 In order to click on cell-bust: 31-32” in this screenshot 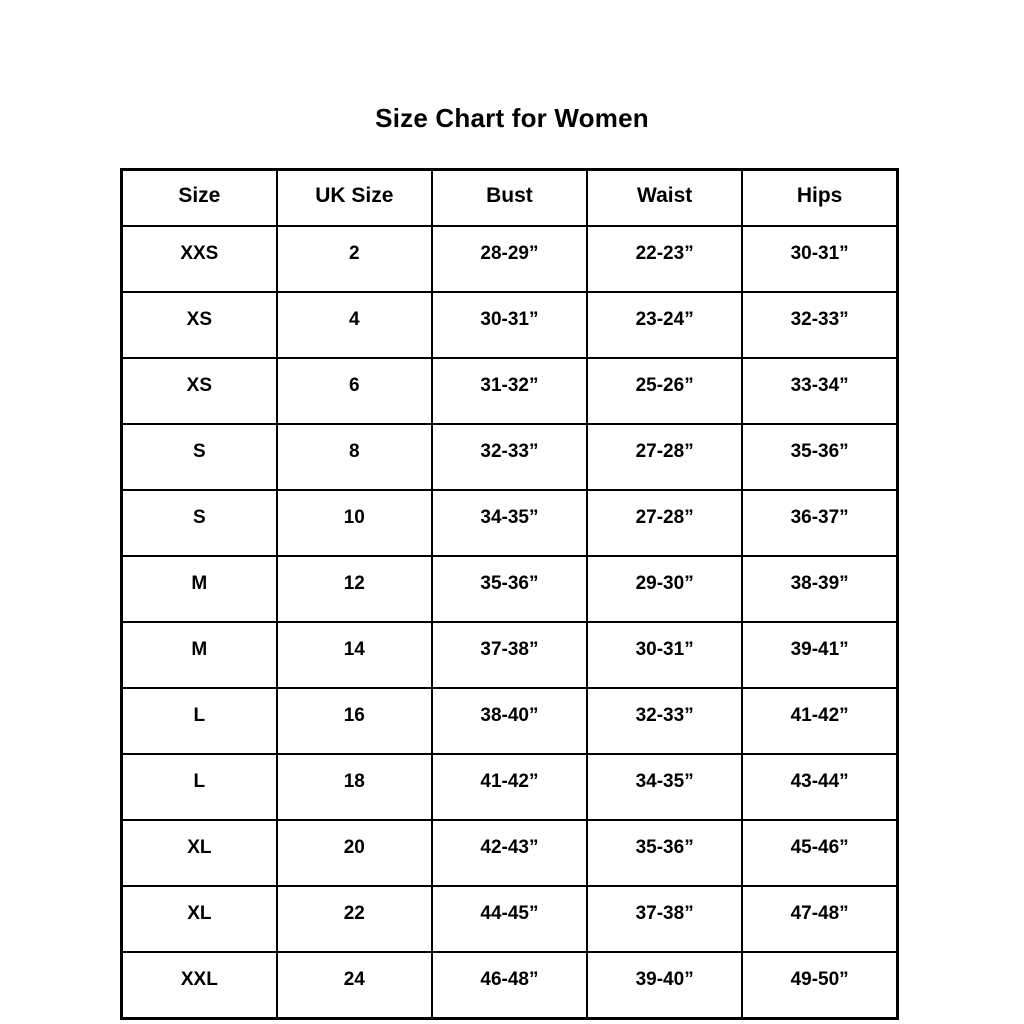, I will do `click(509, 391)`.